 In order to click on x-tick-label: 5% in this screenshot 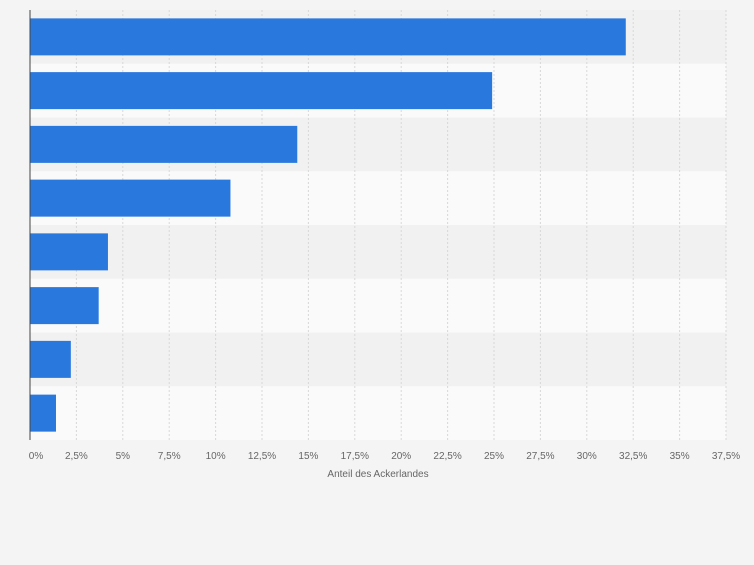, I will do `click(123, 456)`.